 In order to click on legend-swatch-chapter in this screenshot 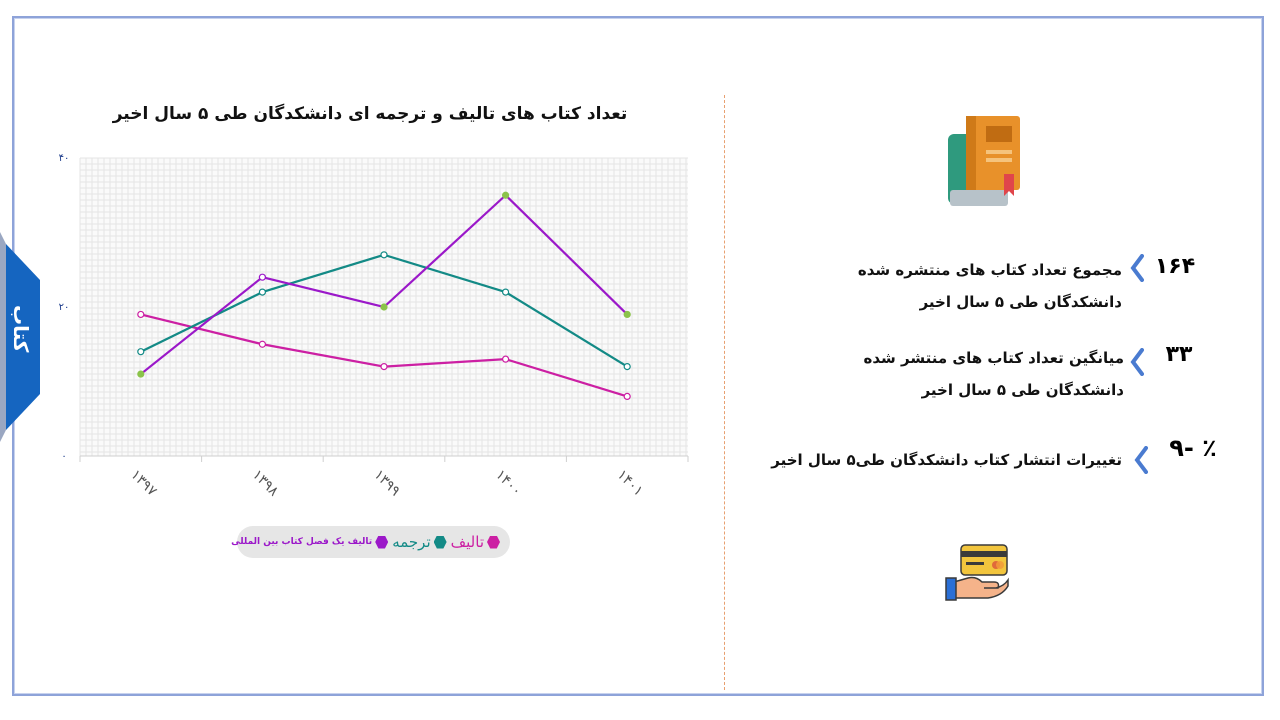, I will do `click(382, 542)`.